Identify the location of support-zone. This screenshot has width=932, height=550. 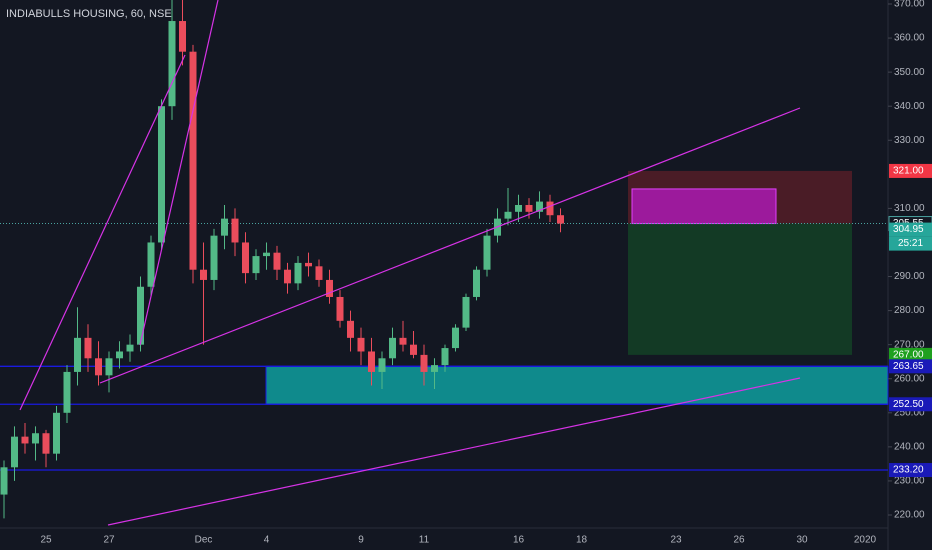
(577, 385).